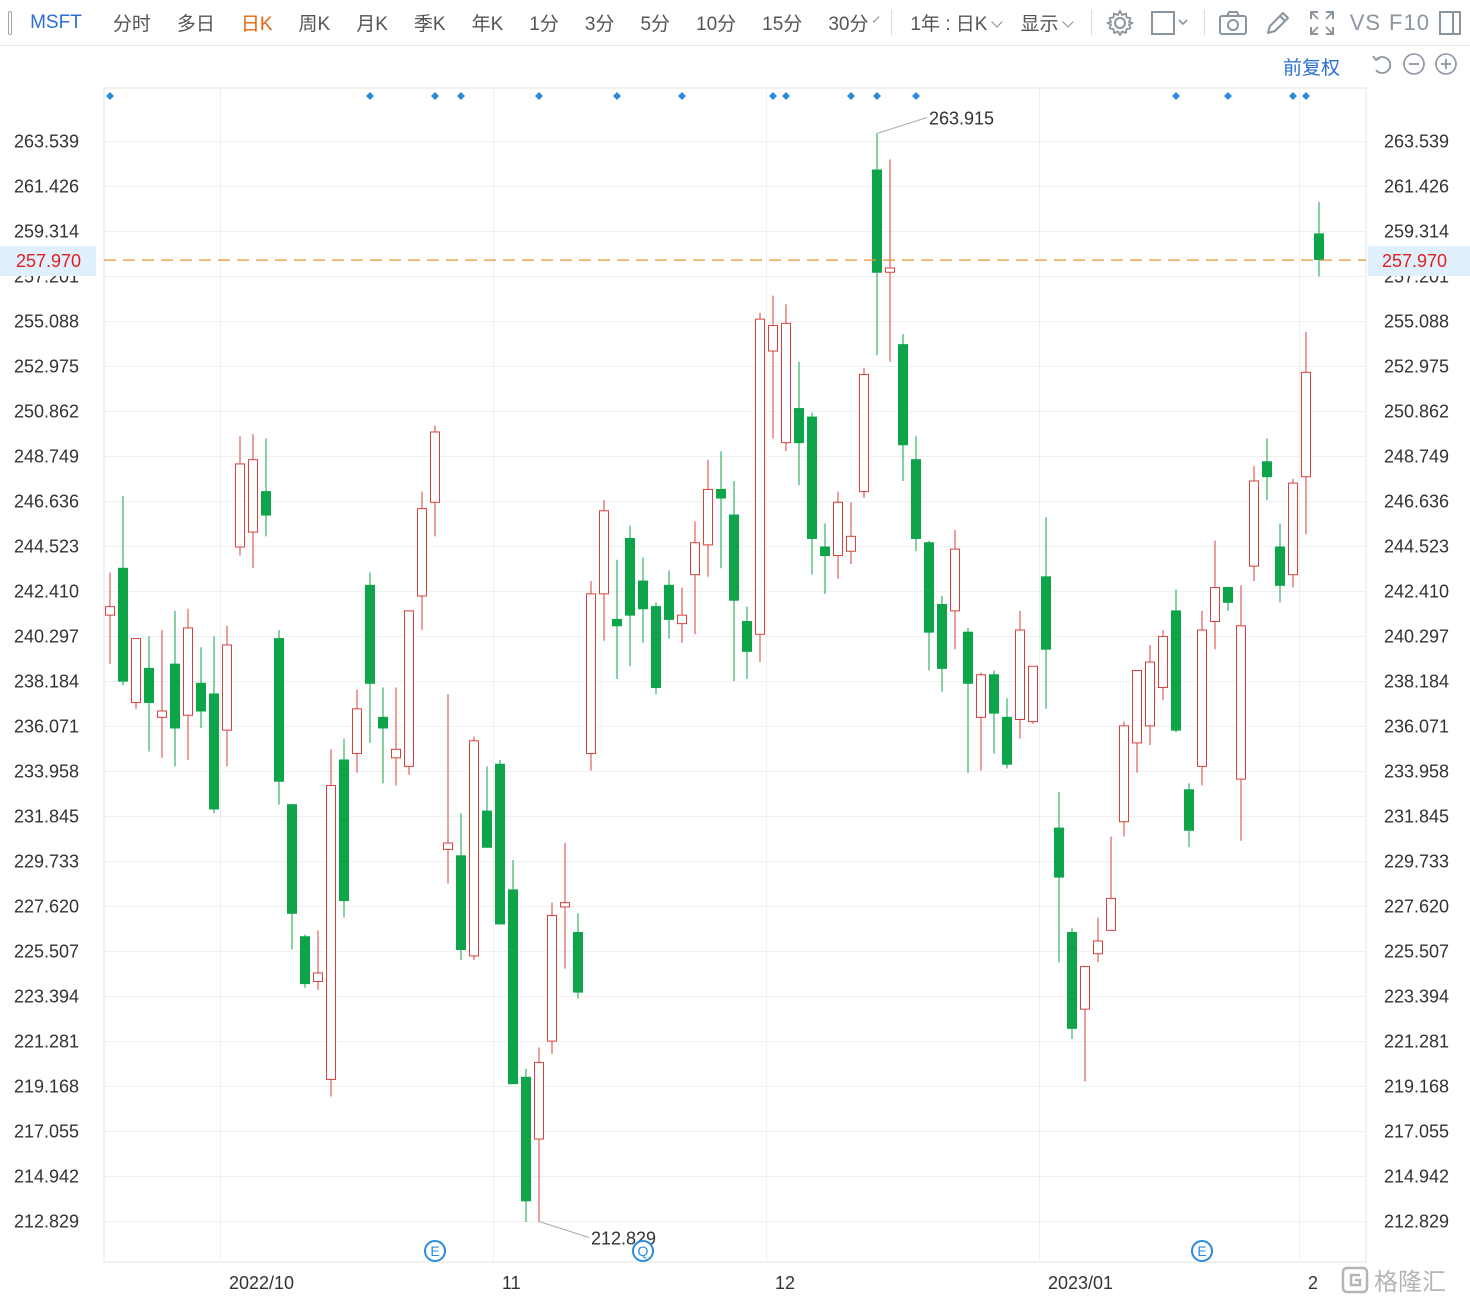 This screenshot has width=1470, height=1304. What do you see at coordinates (1039, 24) in the screenshot?
I see `display-select-label: 显示` at bounding box center [1039, 24].